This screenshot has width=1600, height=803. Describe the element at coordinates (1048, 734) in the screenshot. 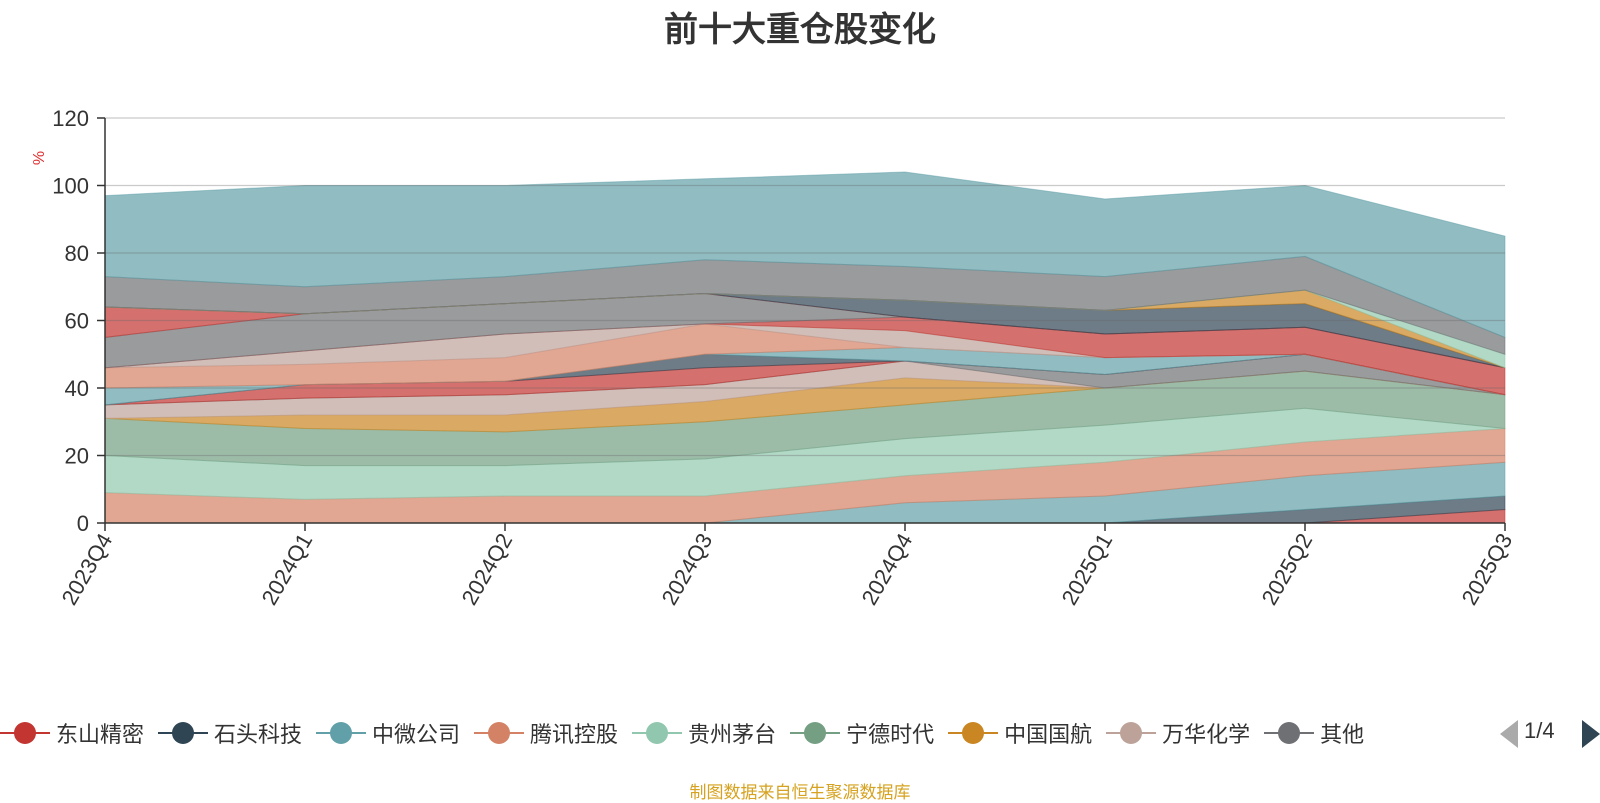

I see `legend-label: 中国国航` at that location.